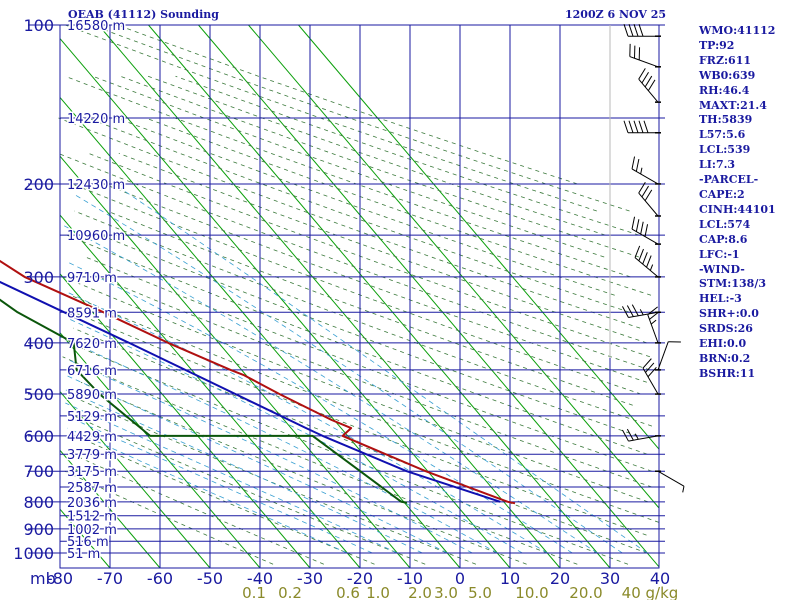 The image size is (800, 600). I want to click on height-label: 51 m, so click(83, 554).